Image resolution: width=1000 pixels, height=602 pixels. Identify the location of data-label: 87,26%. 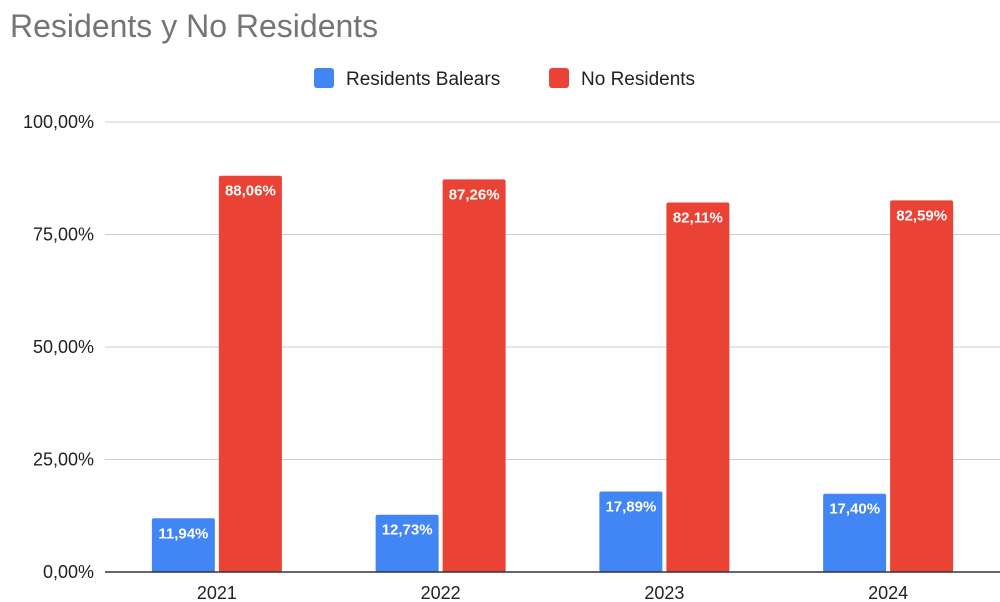
(474, 194).